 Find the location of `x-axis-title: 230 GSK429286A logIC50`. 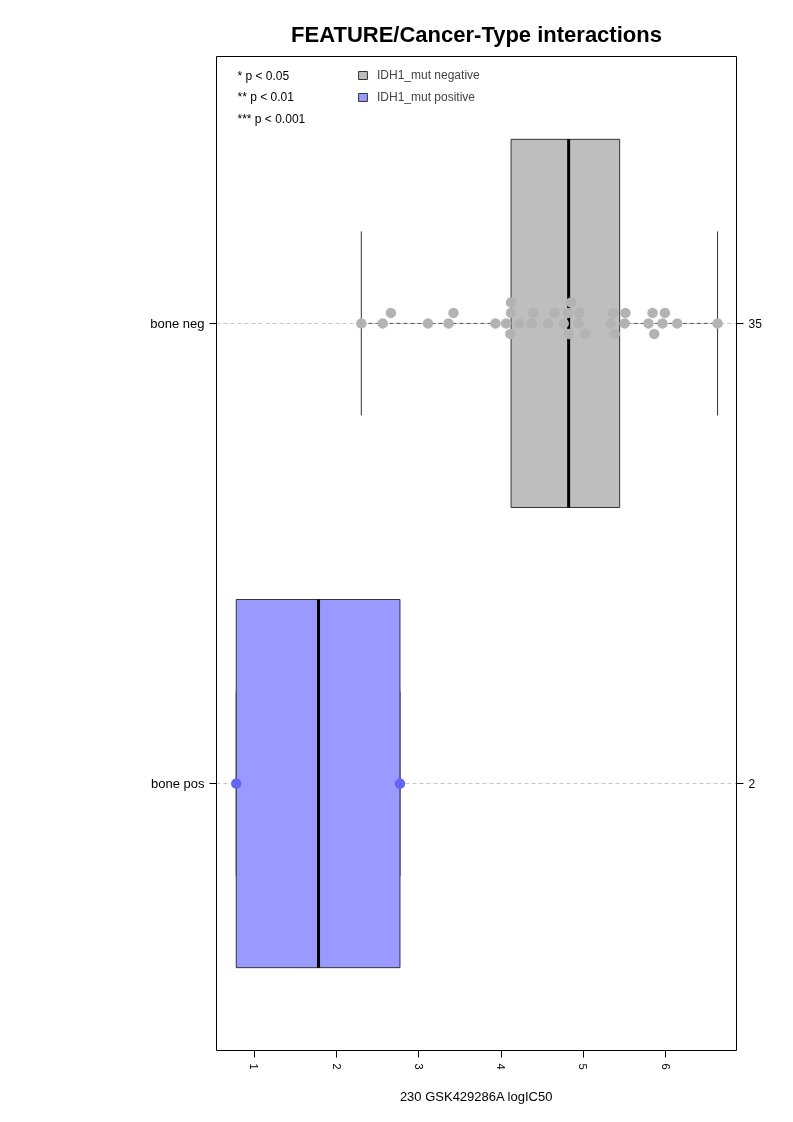

x-axis-title: 230 GSK429286A logIC50 is located at coordinates (476, 1096).